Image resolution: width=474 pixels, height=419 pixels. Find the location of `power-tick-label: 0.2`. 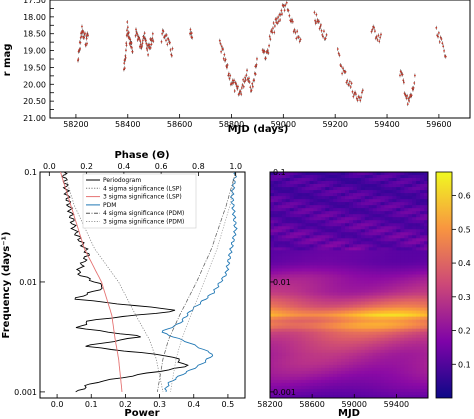

power-tick-label: 0.2 is located at coordinates (125, 404).